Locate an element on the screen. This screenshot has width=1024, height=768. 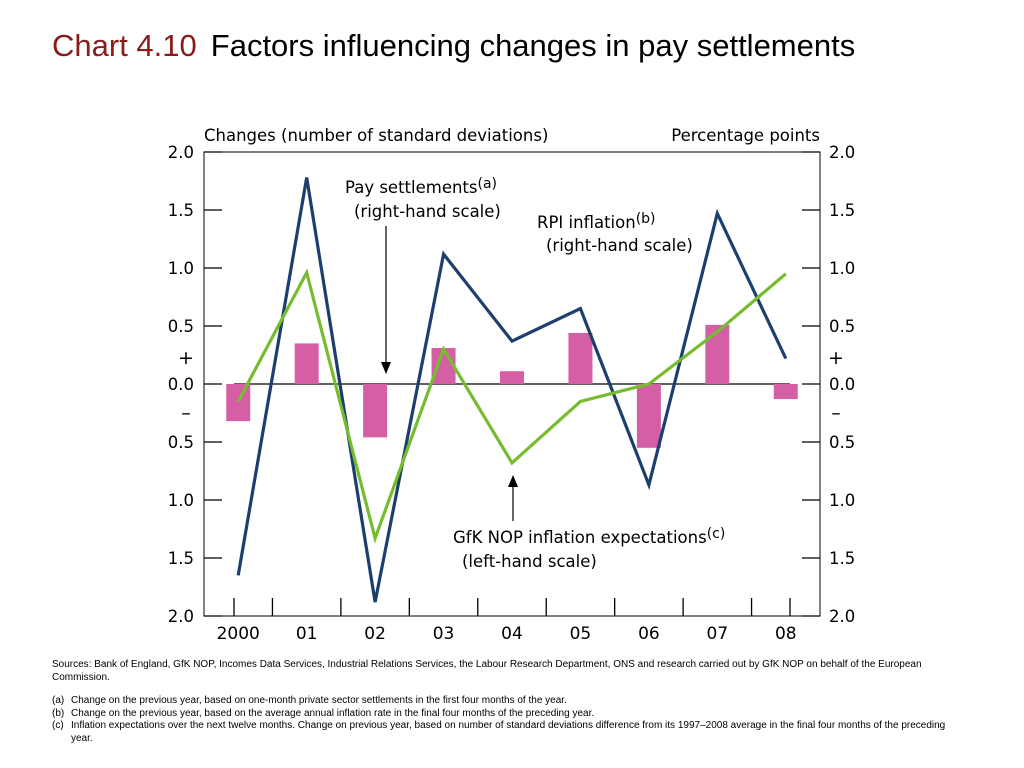
left-axis-label: Changes (number of standard deviations) is located at coordinates (376, 135).